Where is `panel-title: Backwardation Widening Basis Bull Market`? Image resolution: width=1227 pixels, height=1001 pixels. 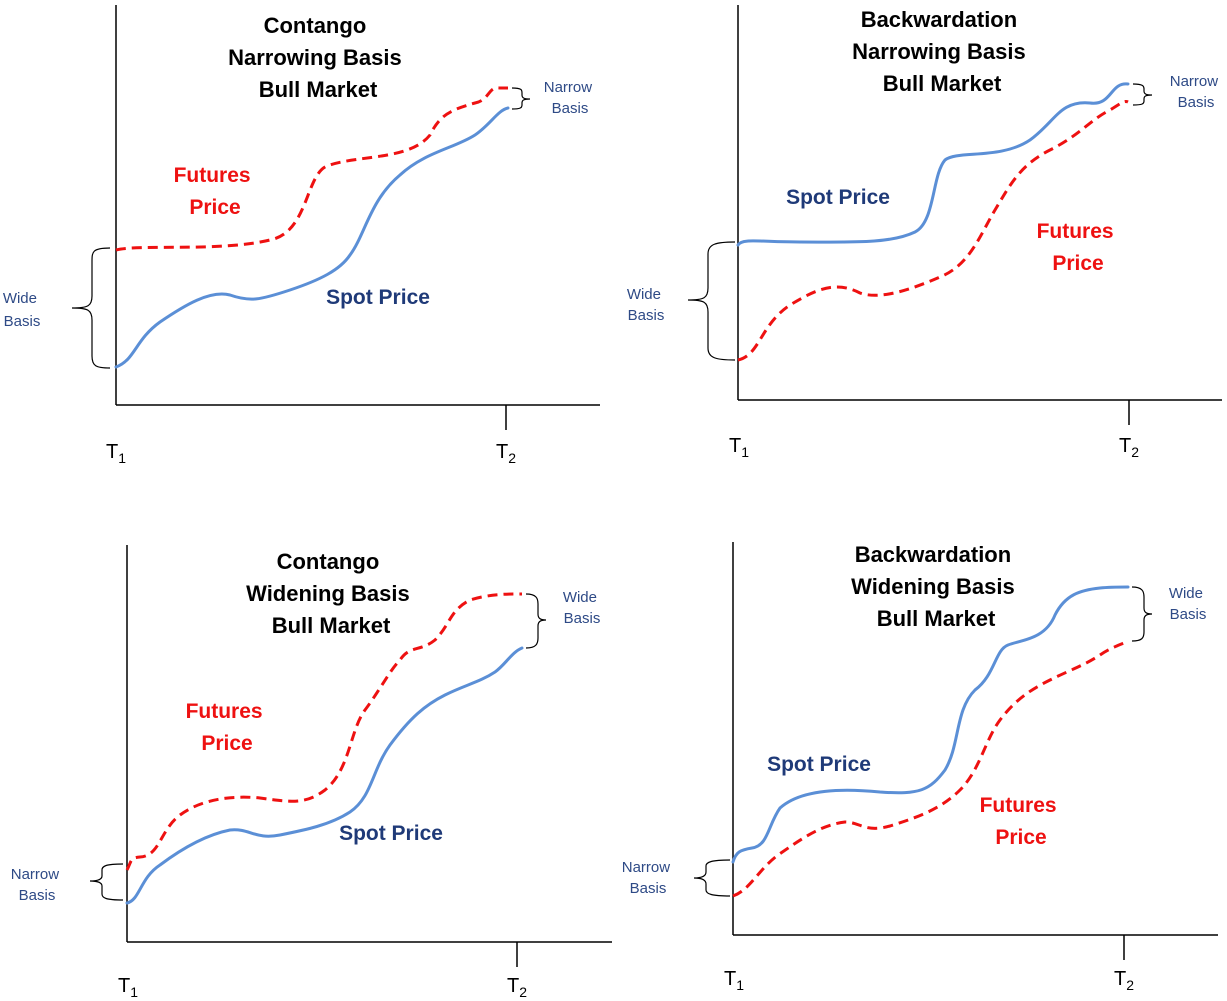 panel-title: Backwardation Widening Basis Bull Market is located at coordinates (936, 586).